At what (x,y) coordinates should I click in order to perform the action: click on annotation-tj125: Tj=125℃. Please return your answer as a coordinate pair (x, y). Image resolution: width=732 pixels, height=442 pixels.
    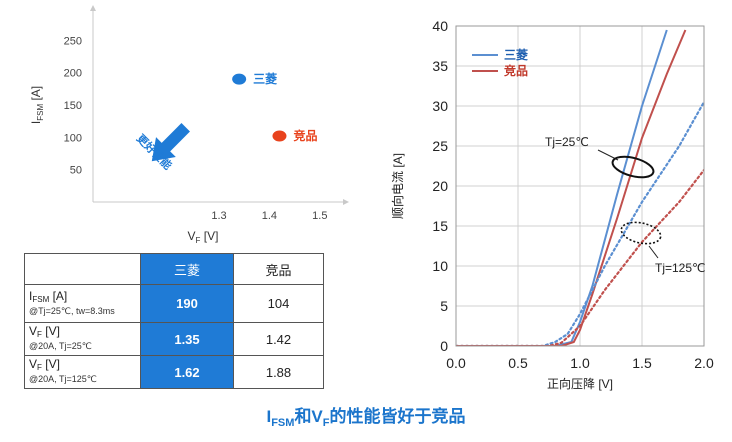
    Looking at the image, I should click on (680, 268).